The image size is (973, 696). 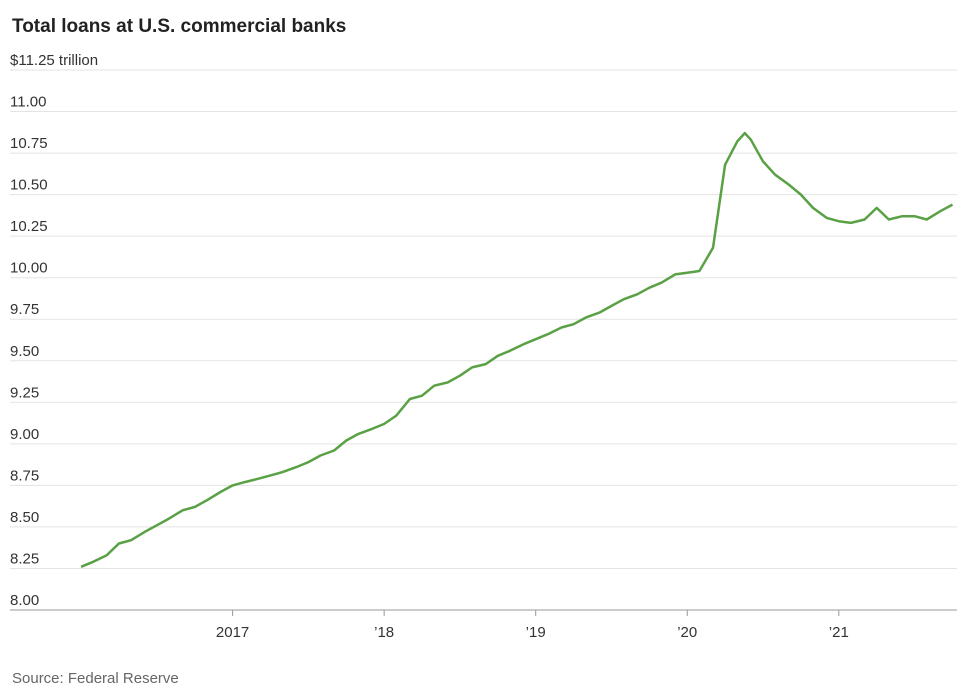 I want to click on y-tick-label: 8.00, so click(x=24, y=600).